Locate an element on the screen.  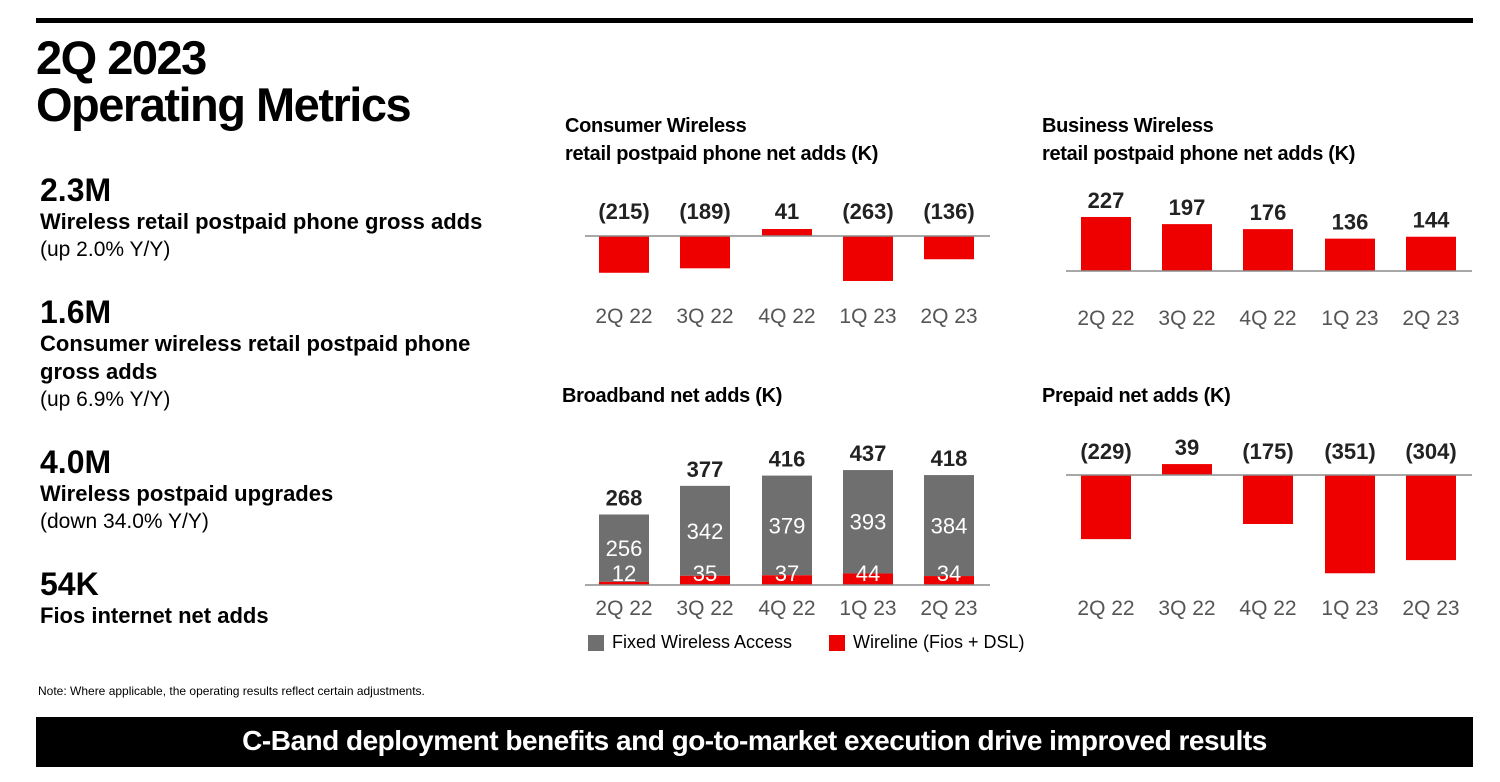
legend-label: Wireline (Fios + DSL) is located at coordinates (939, 642).